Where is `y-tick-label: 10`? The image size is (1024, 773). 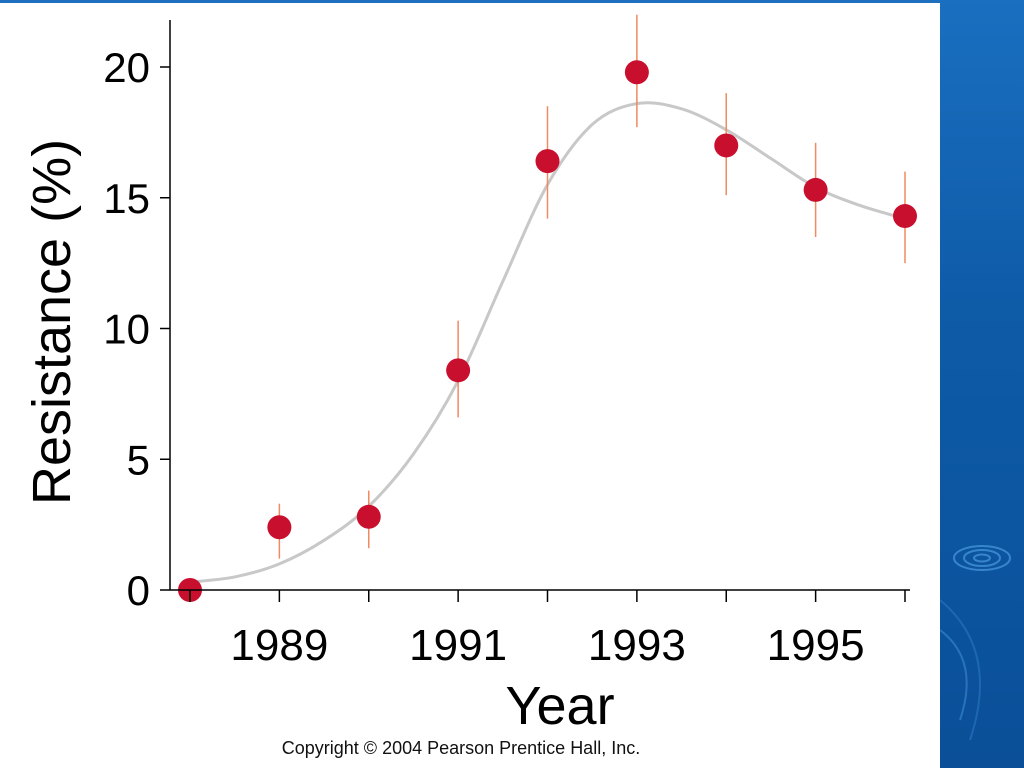
y-tick-label: 10 is located at coordinates (126, 329).